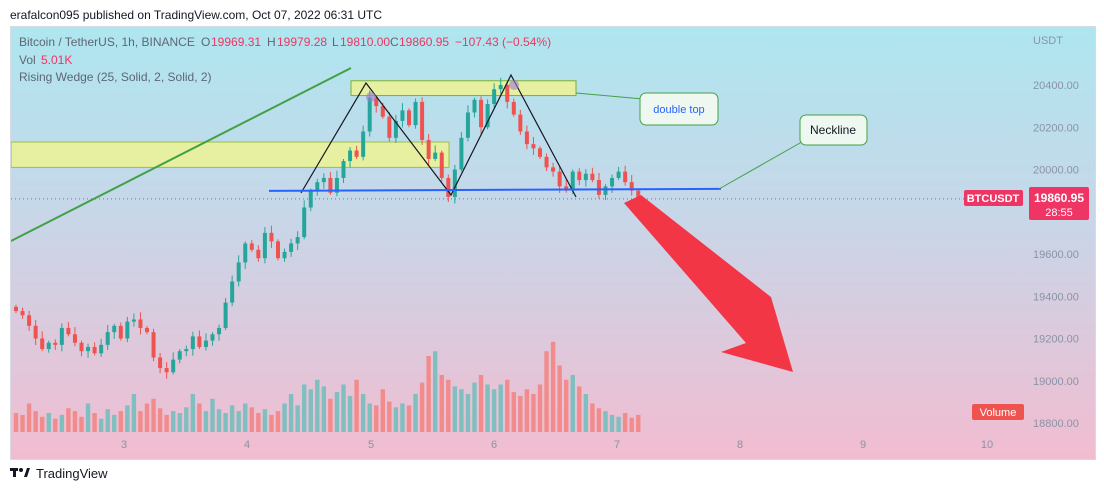 The height and width of the screenshot is (493, 1104). Describe the element at coordinates (557, 445) in the screenshot. I see `time-axis: 3 4 5 6 7 8 9 10` at that location.